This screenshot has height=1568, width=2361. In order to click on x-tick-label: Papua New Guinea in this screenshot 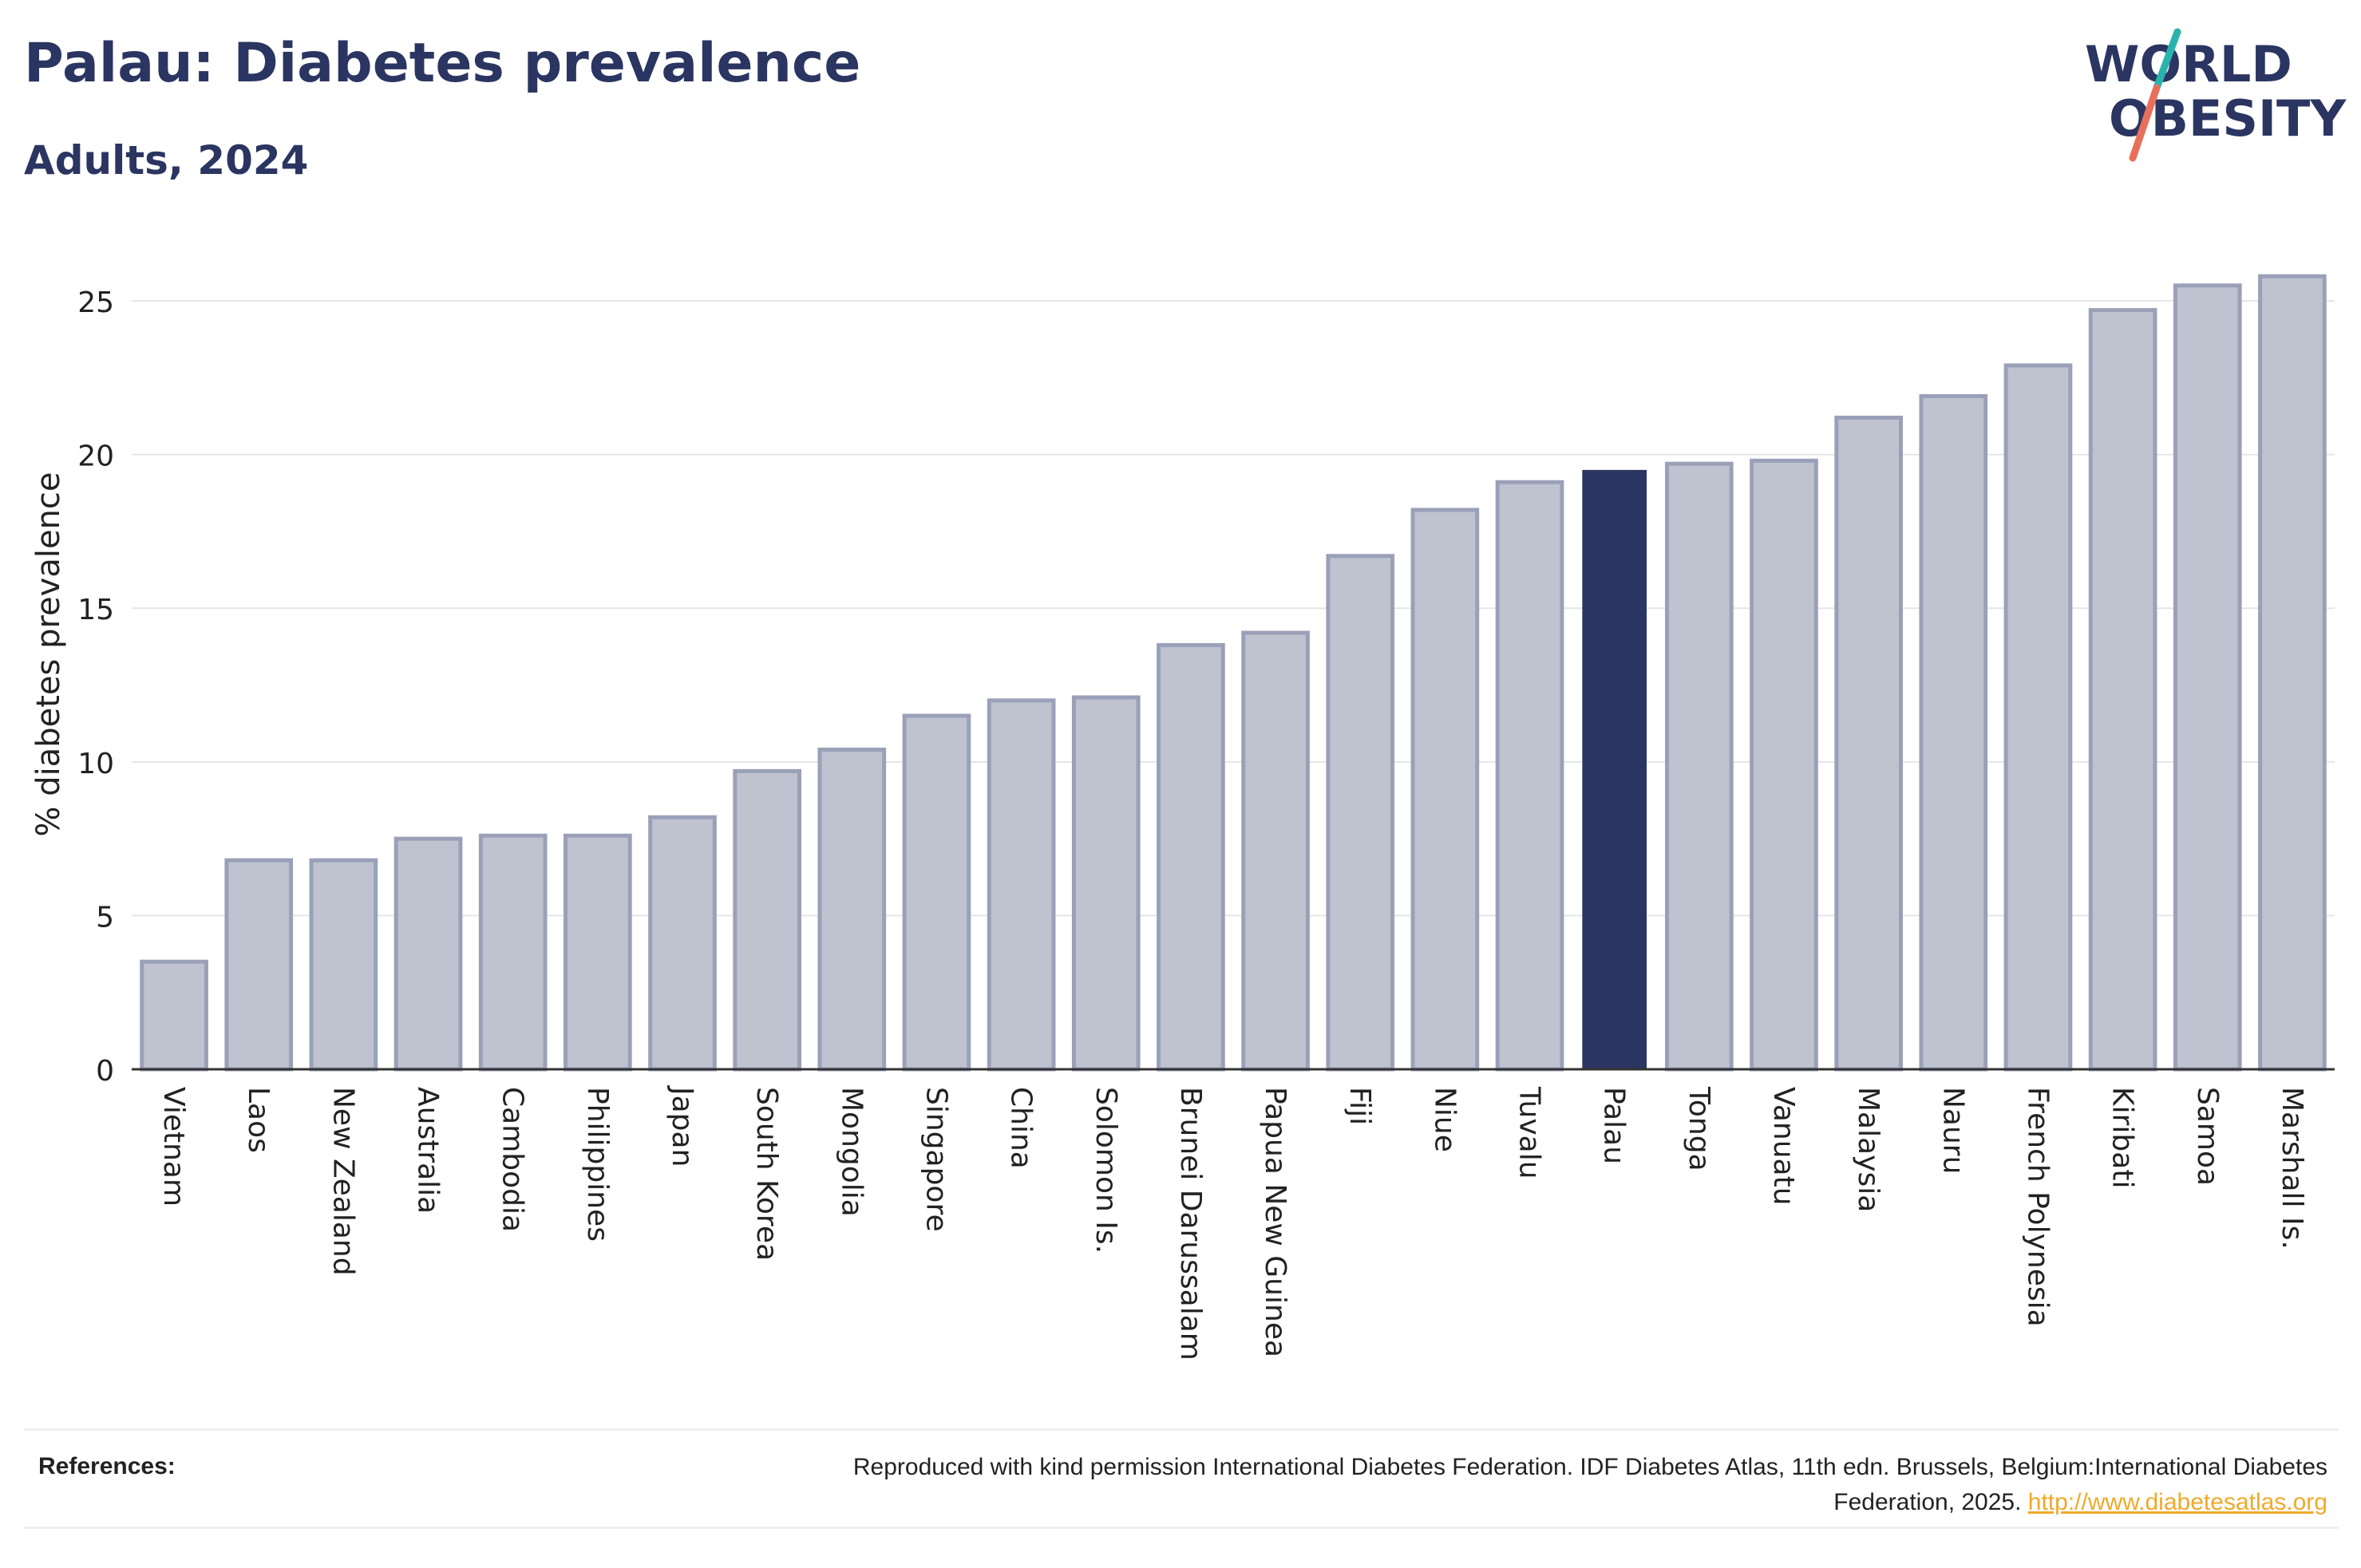, I will do `click(1275, 1222)`.